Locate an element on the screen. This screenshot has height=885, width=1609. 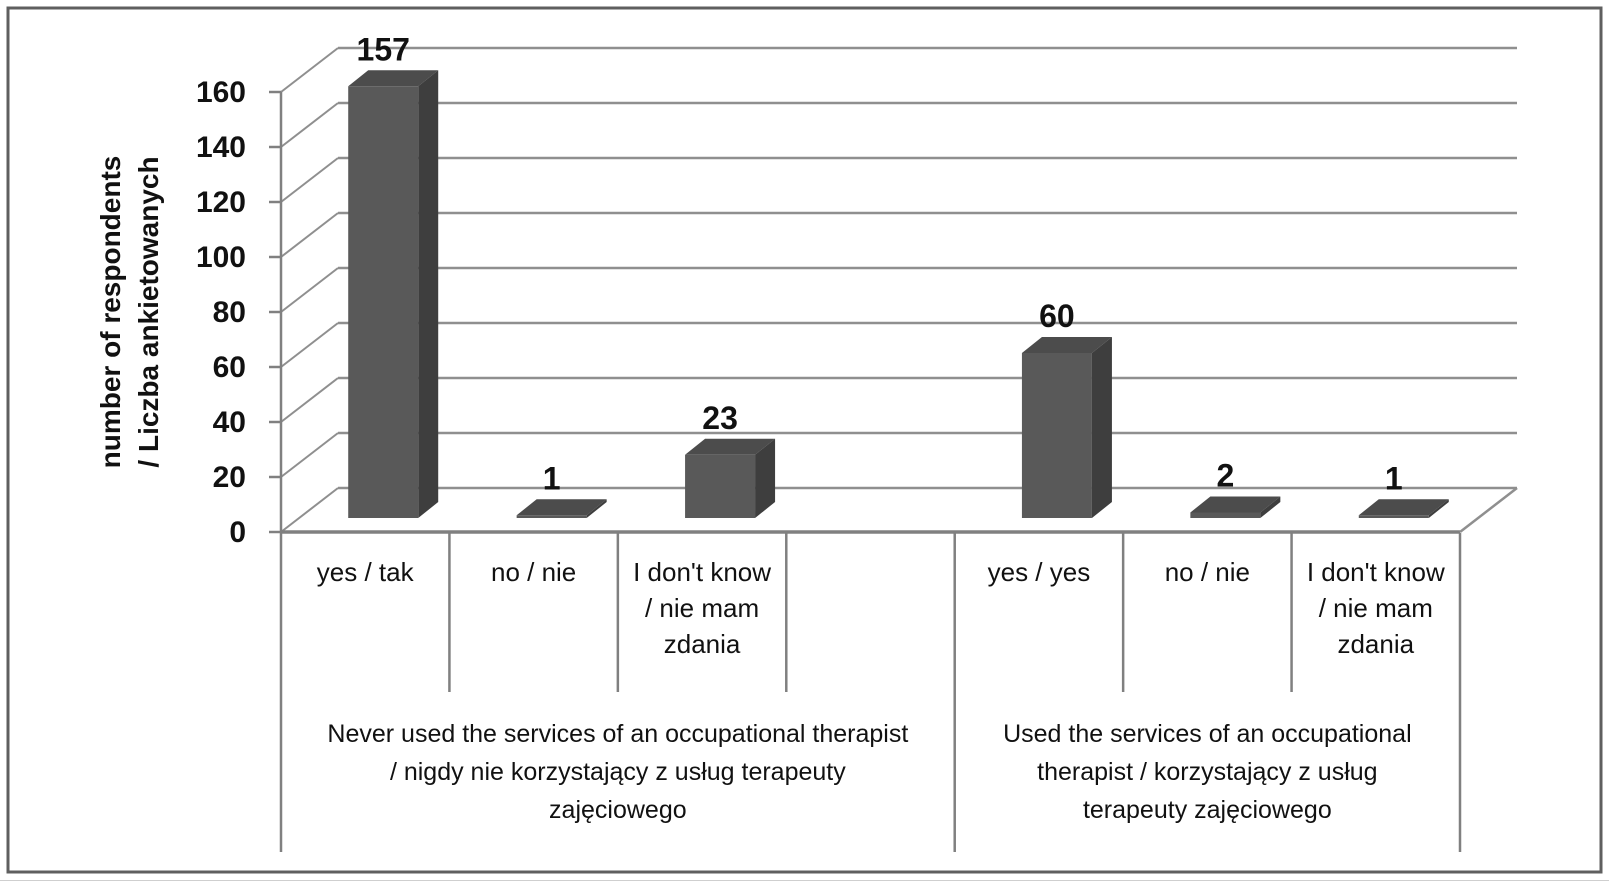
y-tick-label: 140 is located at coordinates (221, 147).